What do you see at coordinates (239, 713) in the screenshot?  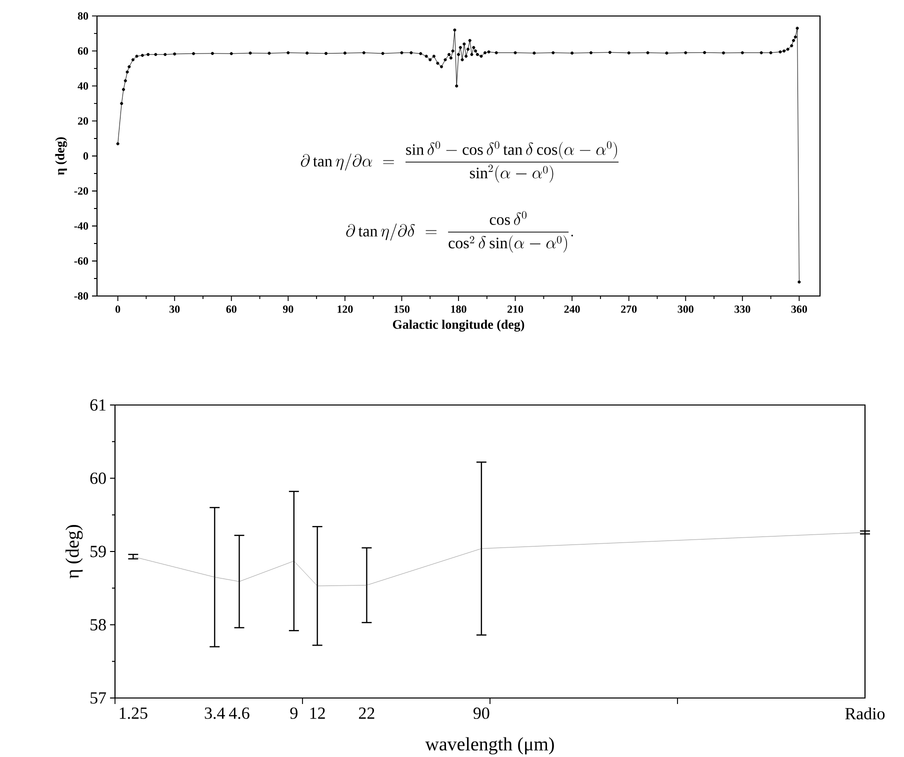 I see `x-tick-label: 4.6` at bounding box center [239, 713].